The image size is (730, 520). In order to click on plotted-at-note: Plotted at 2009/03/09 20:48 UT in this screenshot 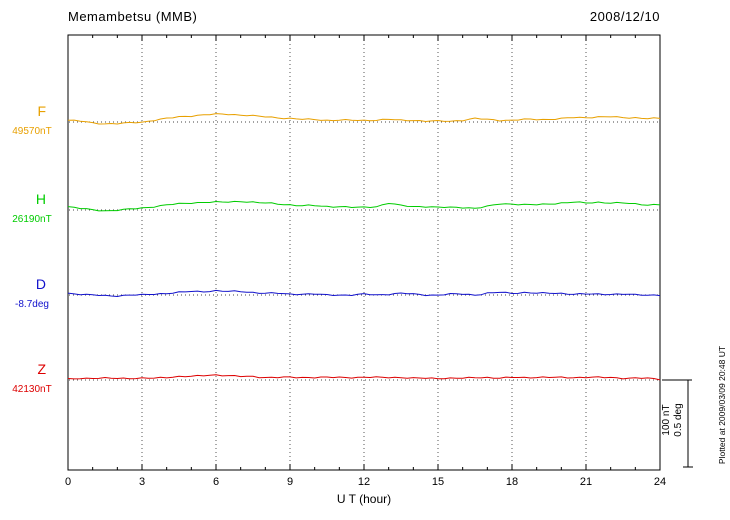, I will do `click(722, 405)`.